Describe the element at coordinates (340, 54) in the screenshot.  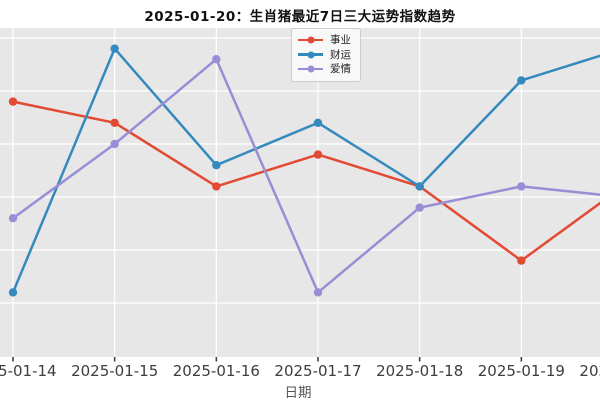
I see `legend-label: 财运` at that location.